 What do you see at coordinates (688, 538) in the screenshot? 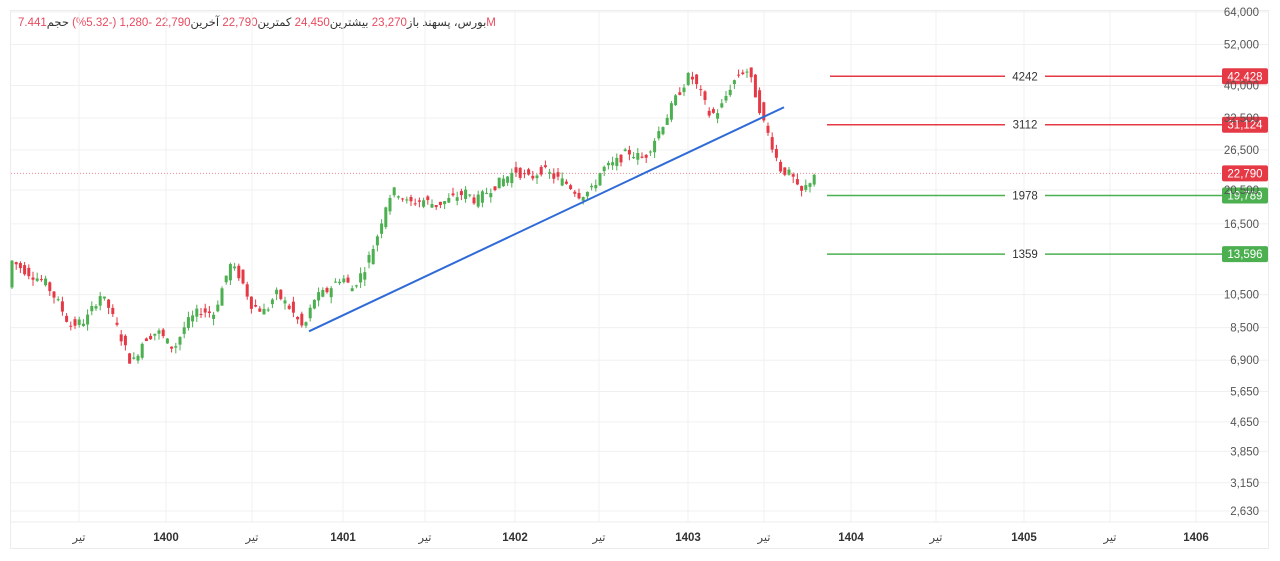
I see `svg-text: 1403` at bounding box center [688, 538].